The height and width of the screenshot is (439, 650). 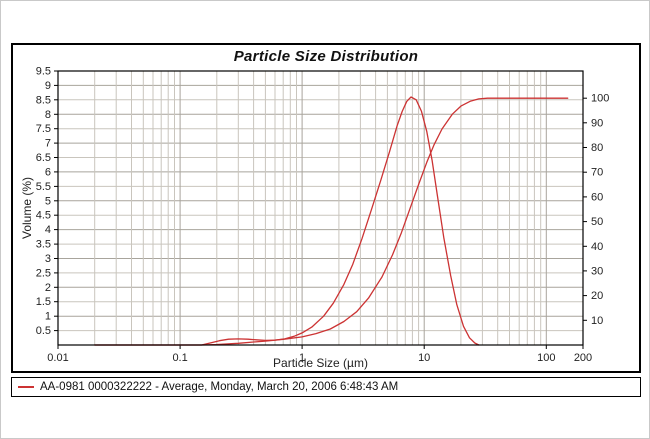 What do you see at coordinates (48, 230) in the screenshot?
I see `svg-text: 4` at bounding box center [48, 230].